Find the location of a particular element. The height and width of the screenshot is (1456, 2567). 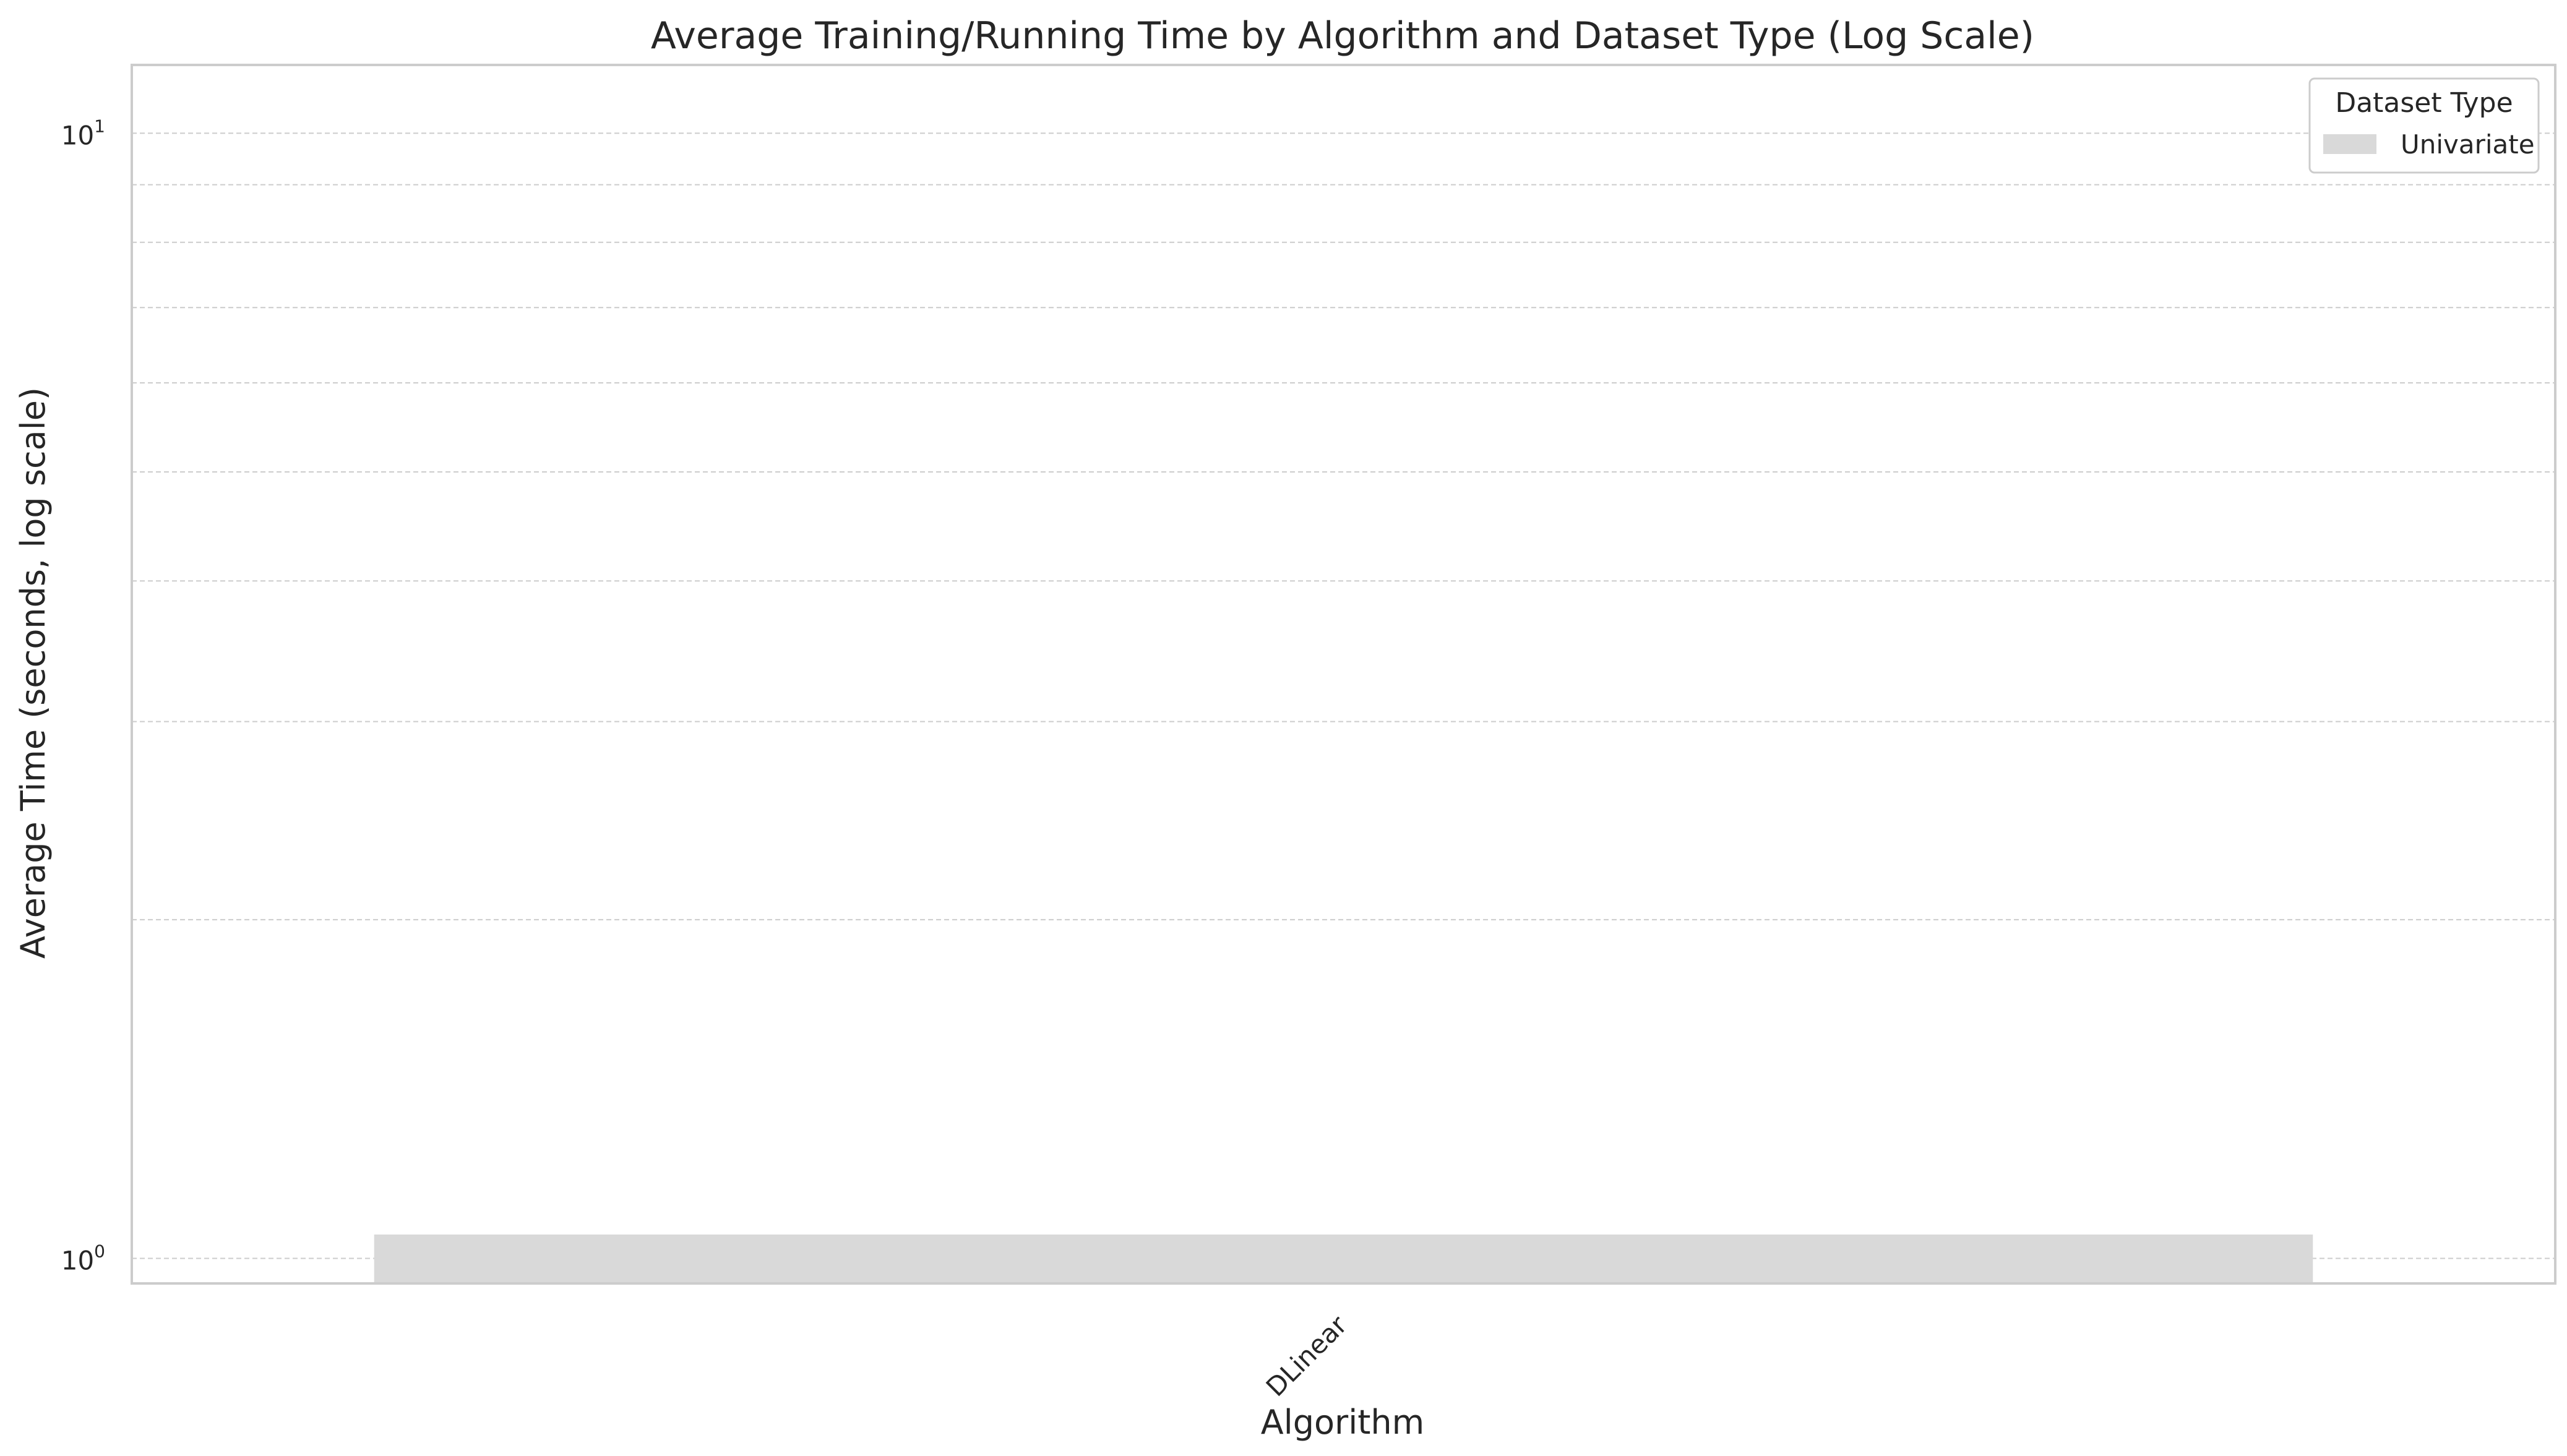

x-tick-label: DLinear is located at coordinates (1306, 1356).